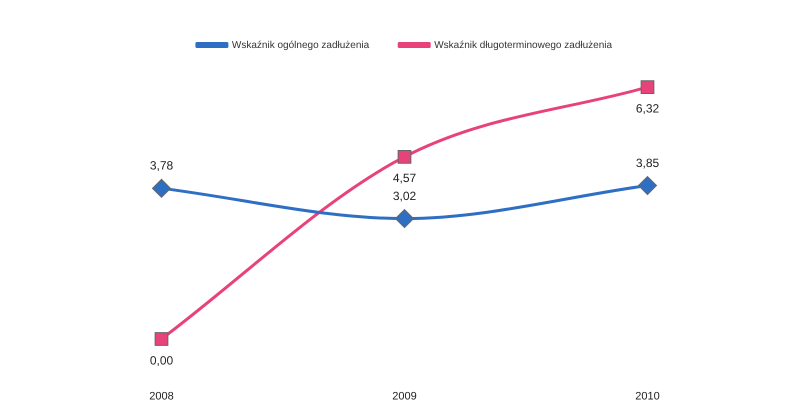 This screenshot has width=809, height=411. I want to click on data-label: 0,00, so click(162, 360).